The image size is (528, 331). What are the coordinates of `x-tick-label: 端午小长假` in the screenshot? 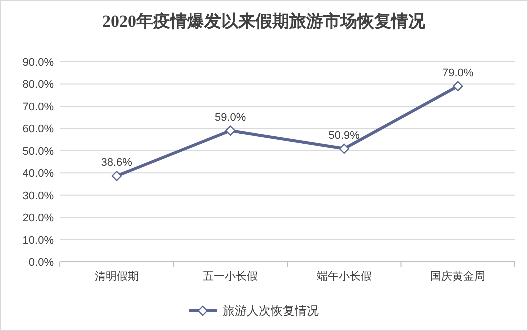 It's located at (344, 276).